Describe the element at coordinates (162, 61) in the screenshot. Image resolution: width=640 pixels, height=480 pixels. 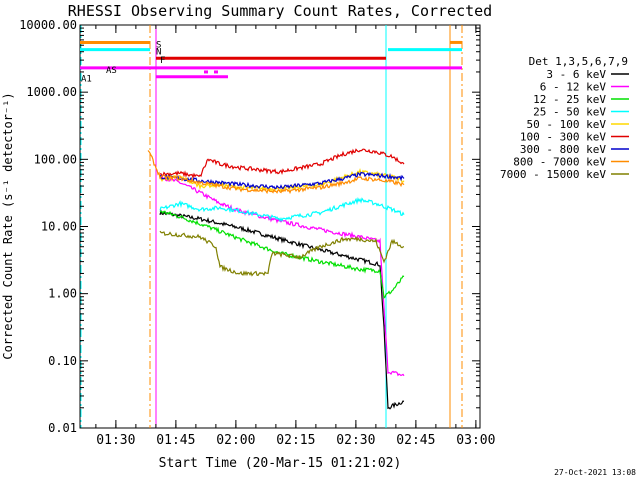
I see `flag-label: F` at that location.